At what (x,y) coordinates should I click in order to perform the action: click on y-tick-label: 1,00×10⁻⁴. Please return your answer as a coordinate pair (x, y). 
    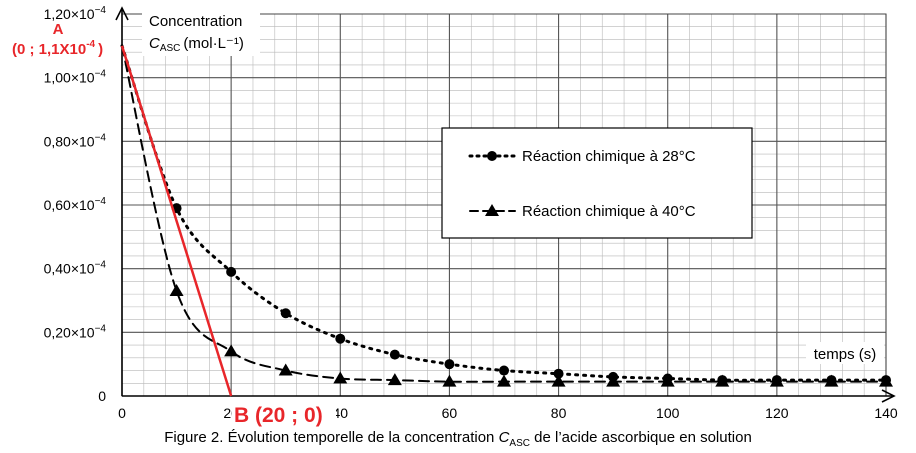
    Looking at the image, I should click on (75, 77).